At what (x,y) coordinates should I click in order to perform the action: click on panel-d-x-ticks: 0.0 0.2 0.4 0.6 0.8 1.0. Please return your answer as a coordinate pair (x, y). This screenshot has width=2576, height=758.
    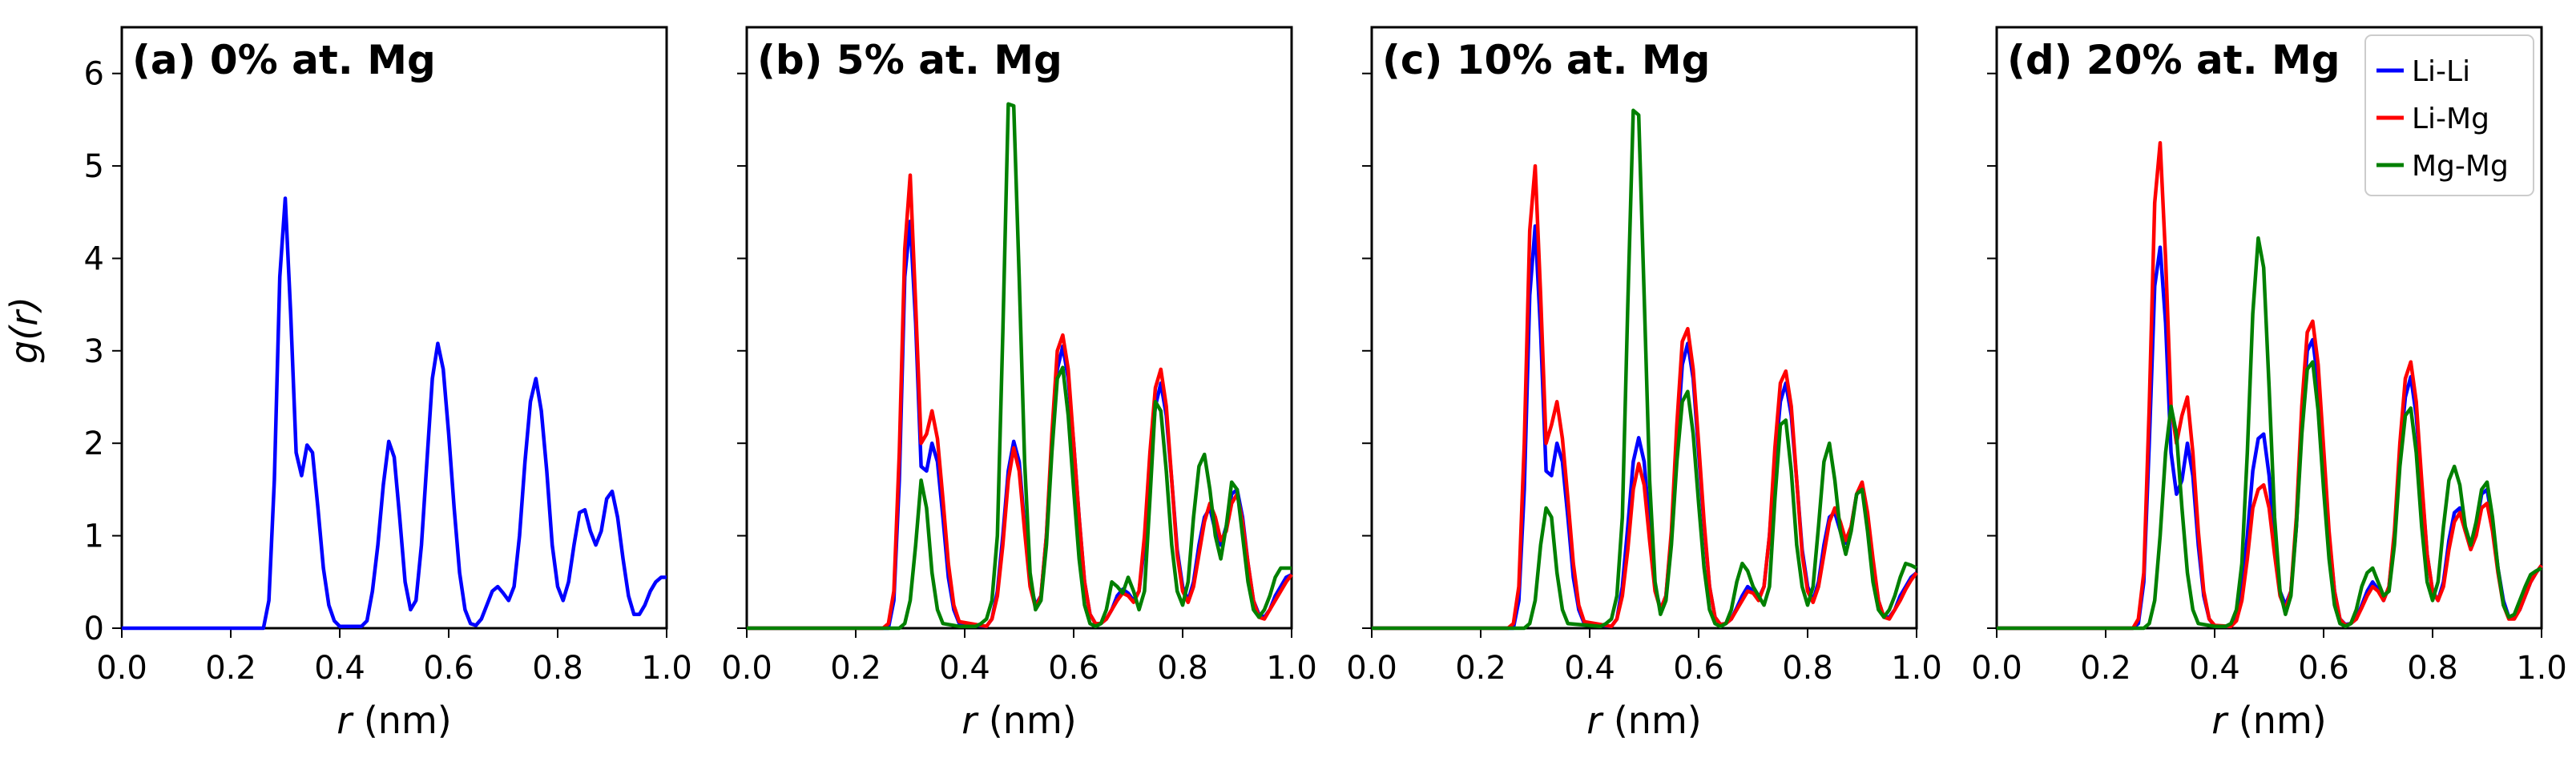
    Looking at the image, I should click on (2269, 657).